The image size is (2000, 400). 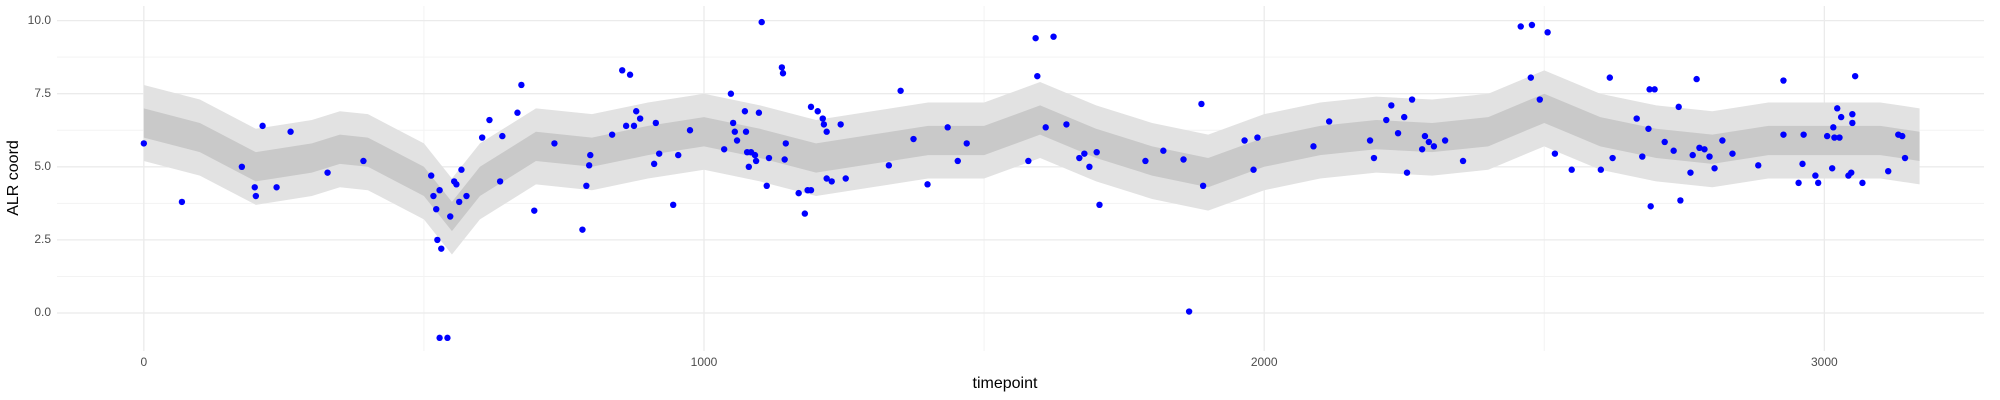 I want to click on y-tick-label: 10.0, so click(x=40, y=20).